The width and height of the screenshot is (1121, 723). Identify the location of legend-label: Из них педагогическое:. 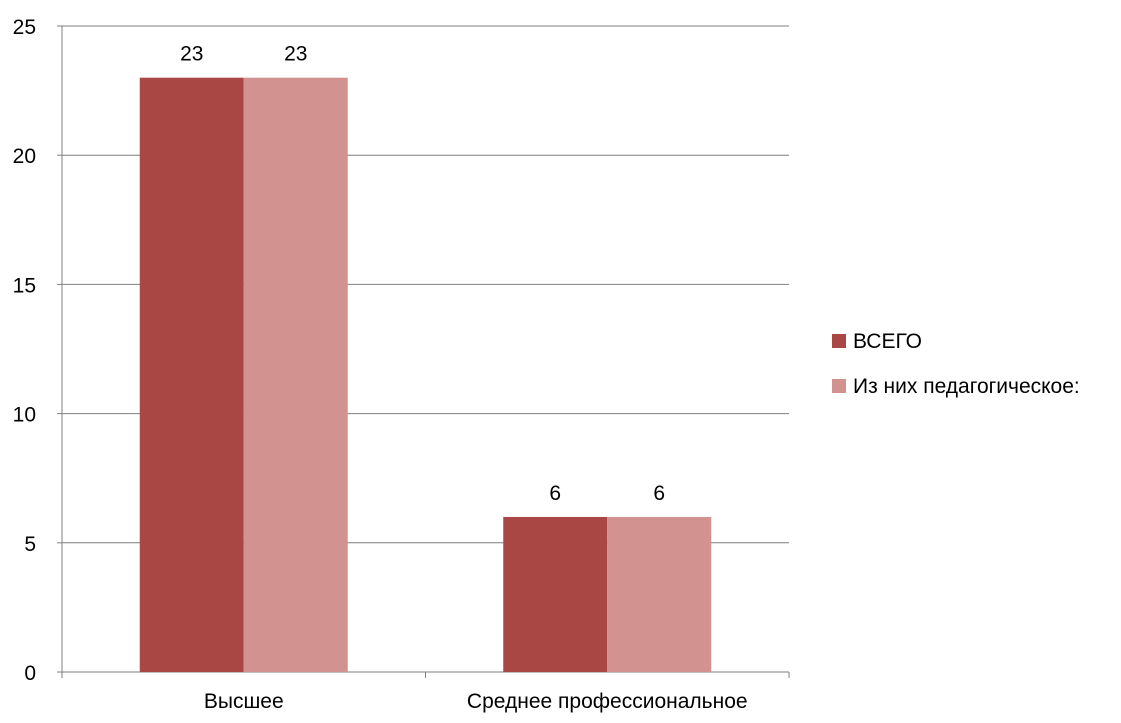
(966, 386).